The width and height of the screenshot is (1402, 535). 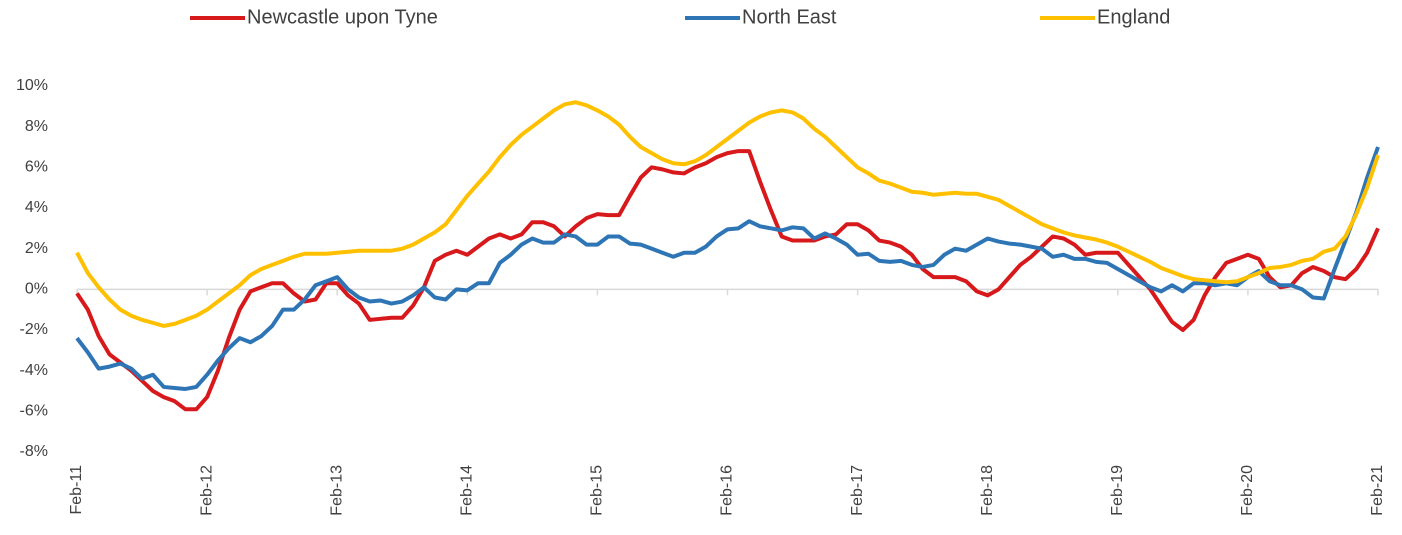 What do you see at coordinates (1117, 490) in the screenshot?
I see `x-tick-label: Feb-19` at bounding box center [1117, 490].